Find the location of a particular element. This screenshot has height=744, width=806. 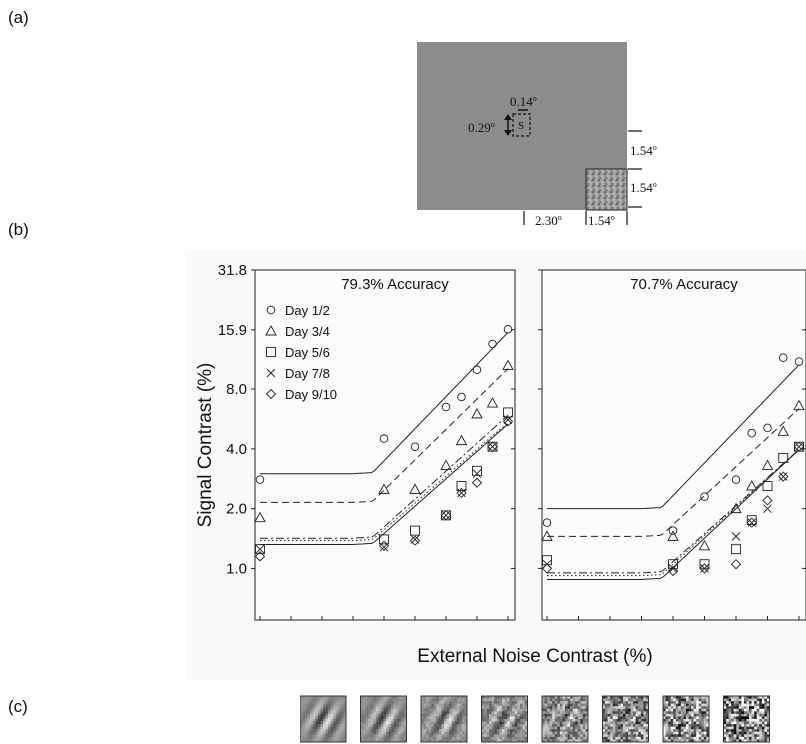

marker-diamond is located at coordinates (736, 564).